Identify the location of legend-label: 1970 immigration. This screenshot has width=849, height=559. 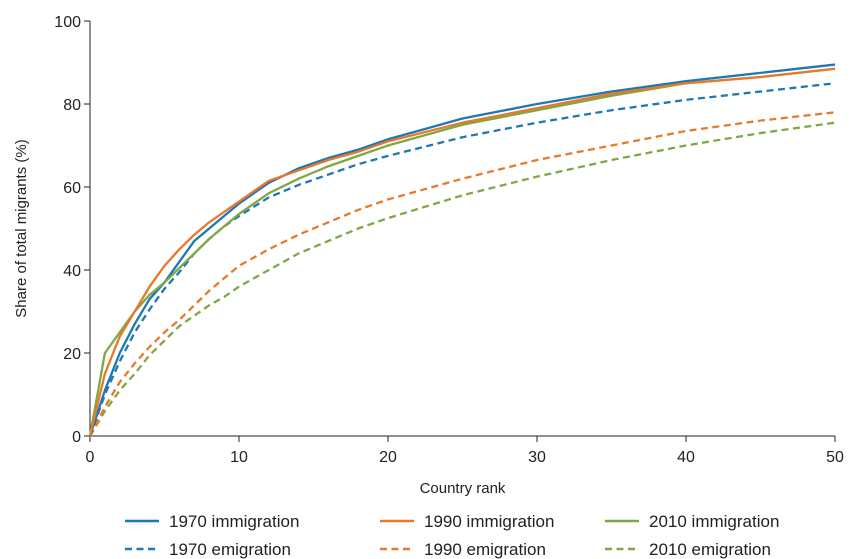
(234, 521).